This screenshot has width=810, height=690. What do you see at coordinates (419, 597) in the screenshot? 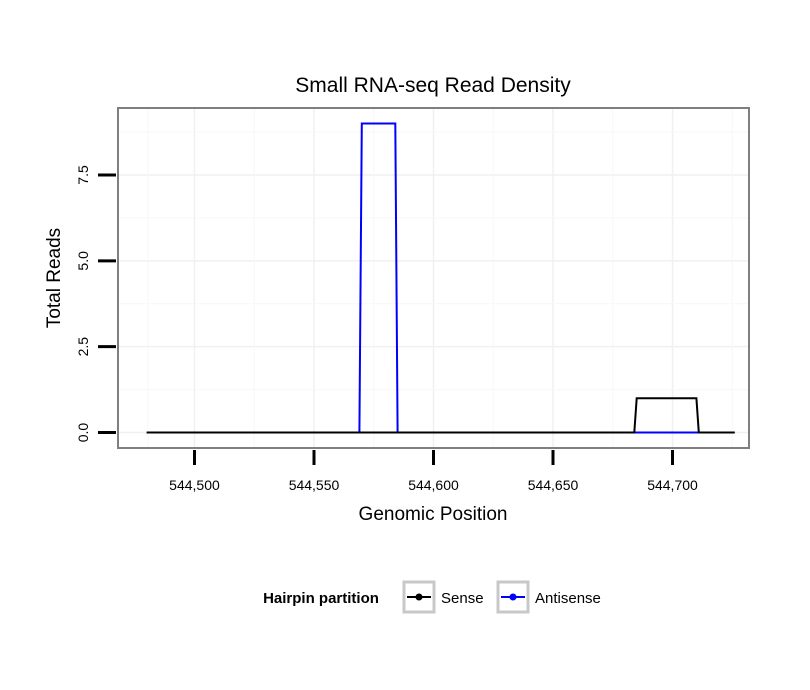
I see `legend-point-sense` at bounding box center [419, 597].